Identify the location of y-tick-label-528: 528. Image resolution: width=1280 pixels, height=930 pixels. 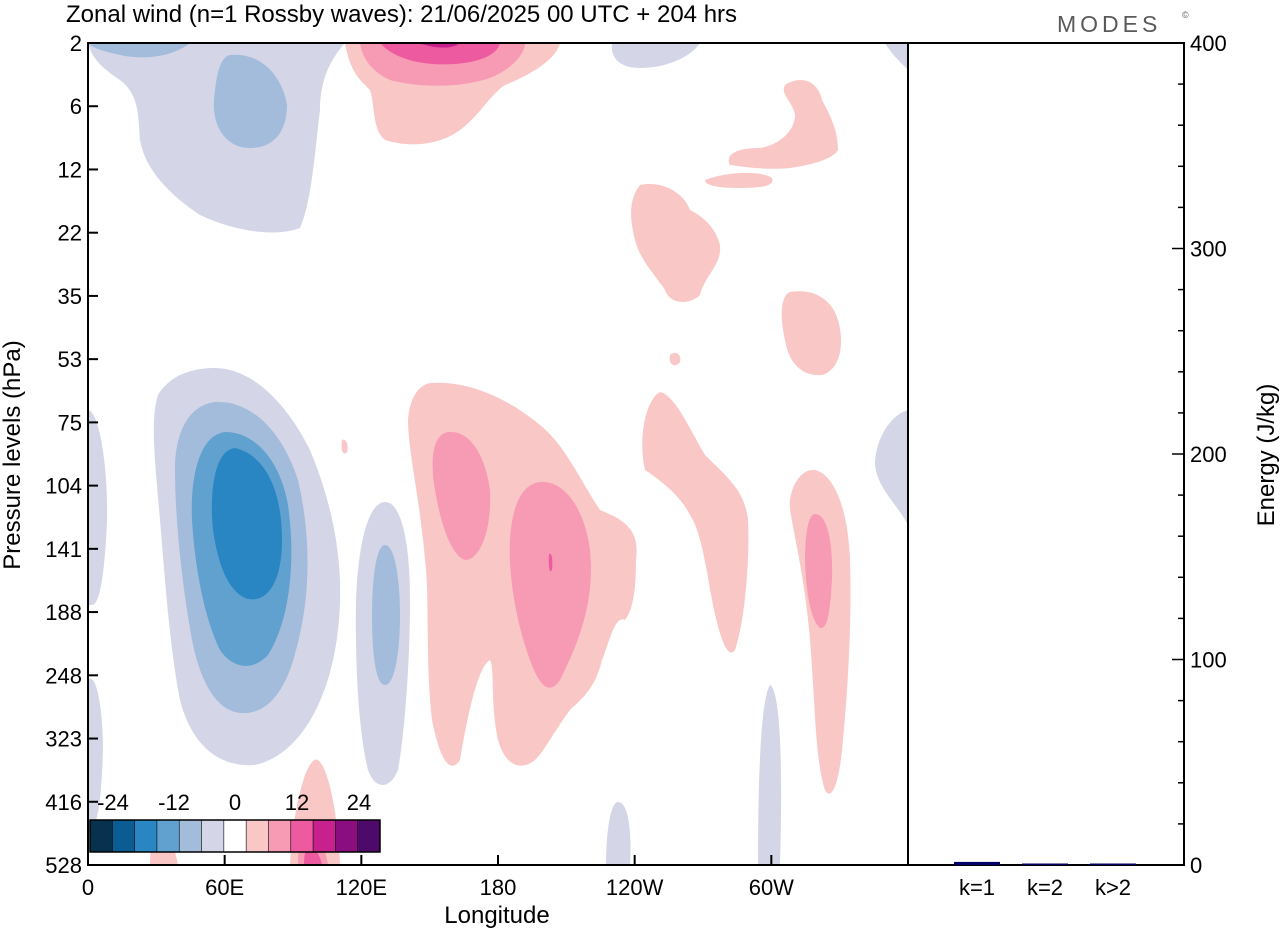
(63, 865).